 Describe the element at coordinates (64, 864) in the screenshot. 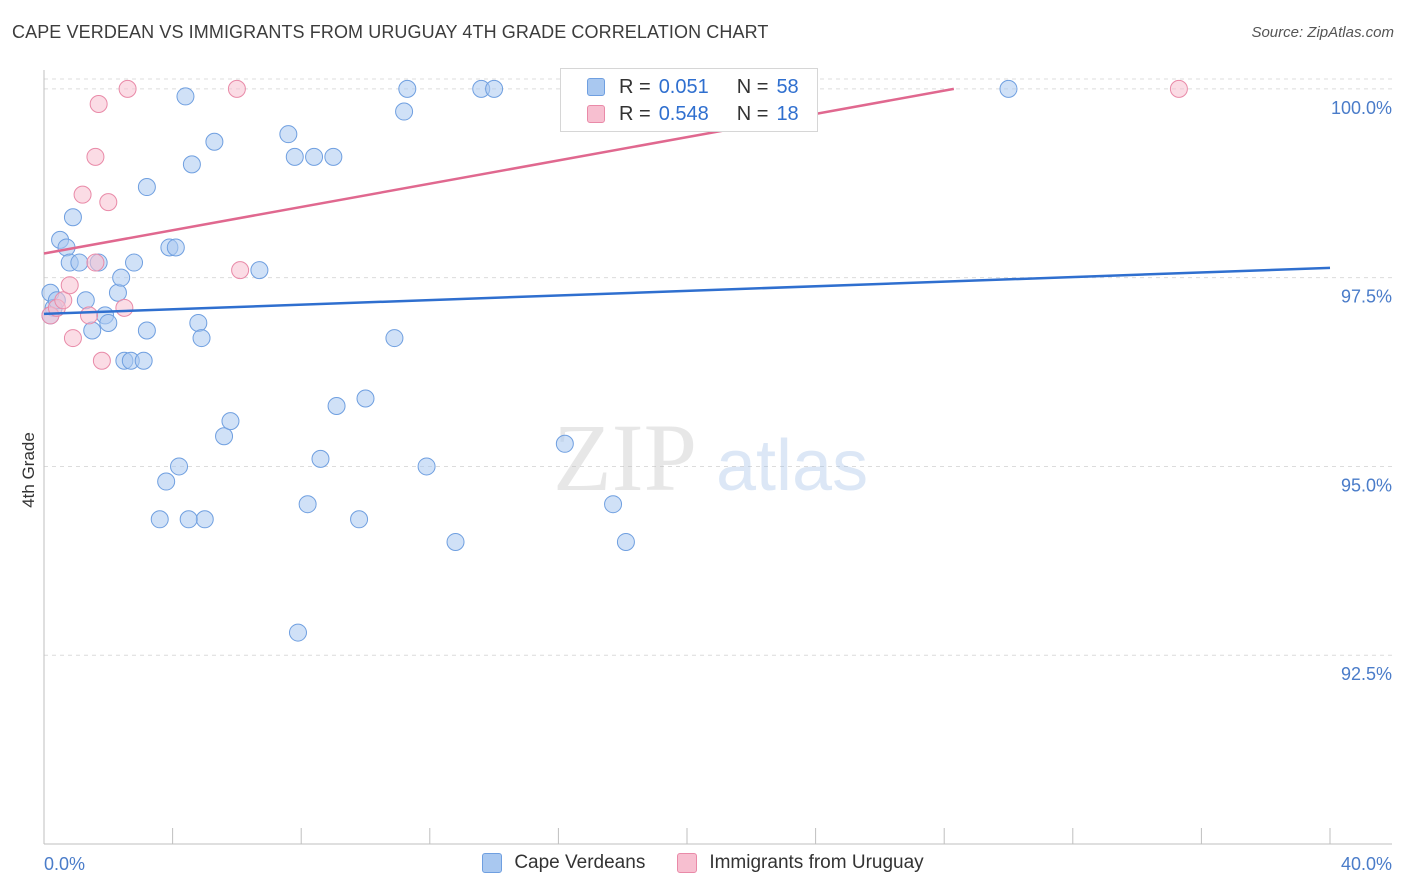

I see `x-tick-label-min: 0.0%` at that location.